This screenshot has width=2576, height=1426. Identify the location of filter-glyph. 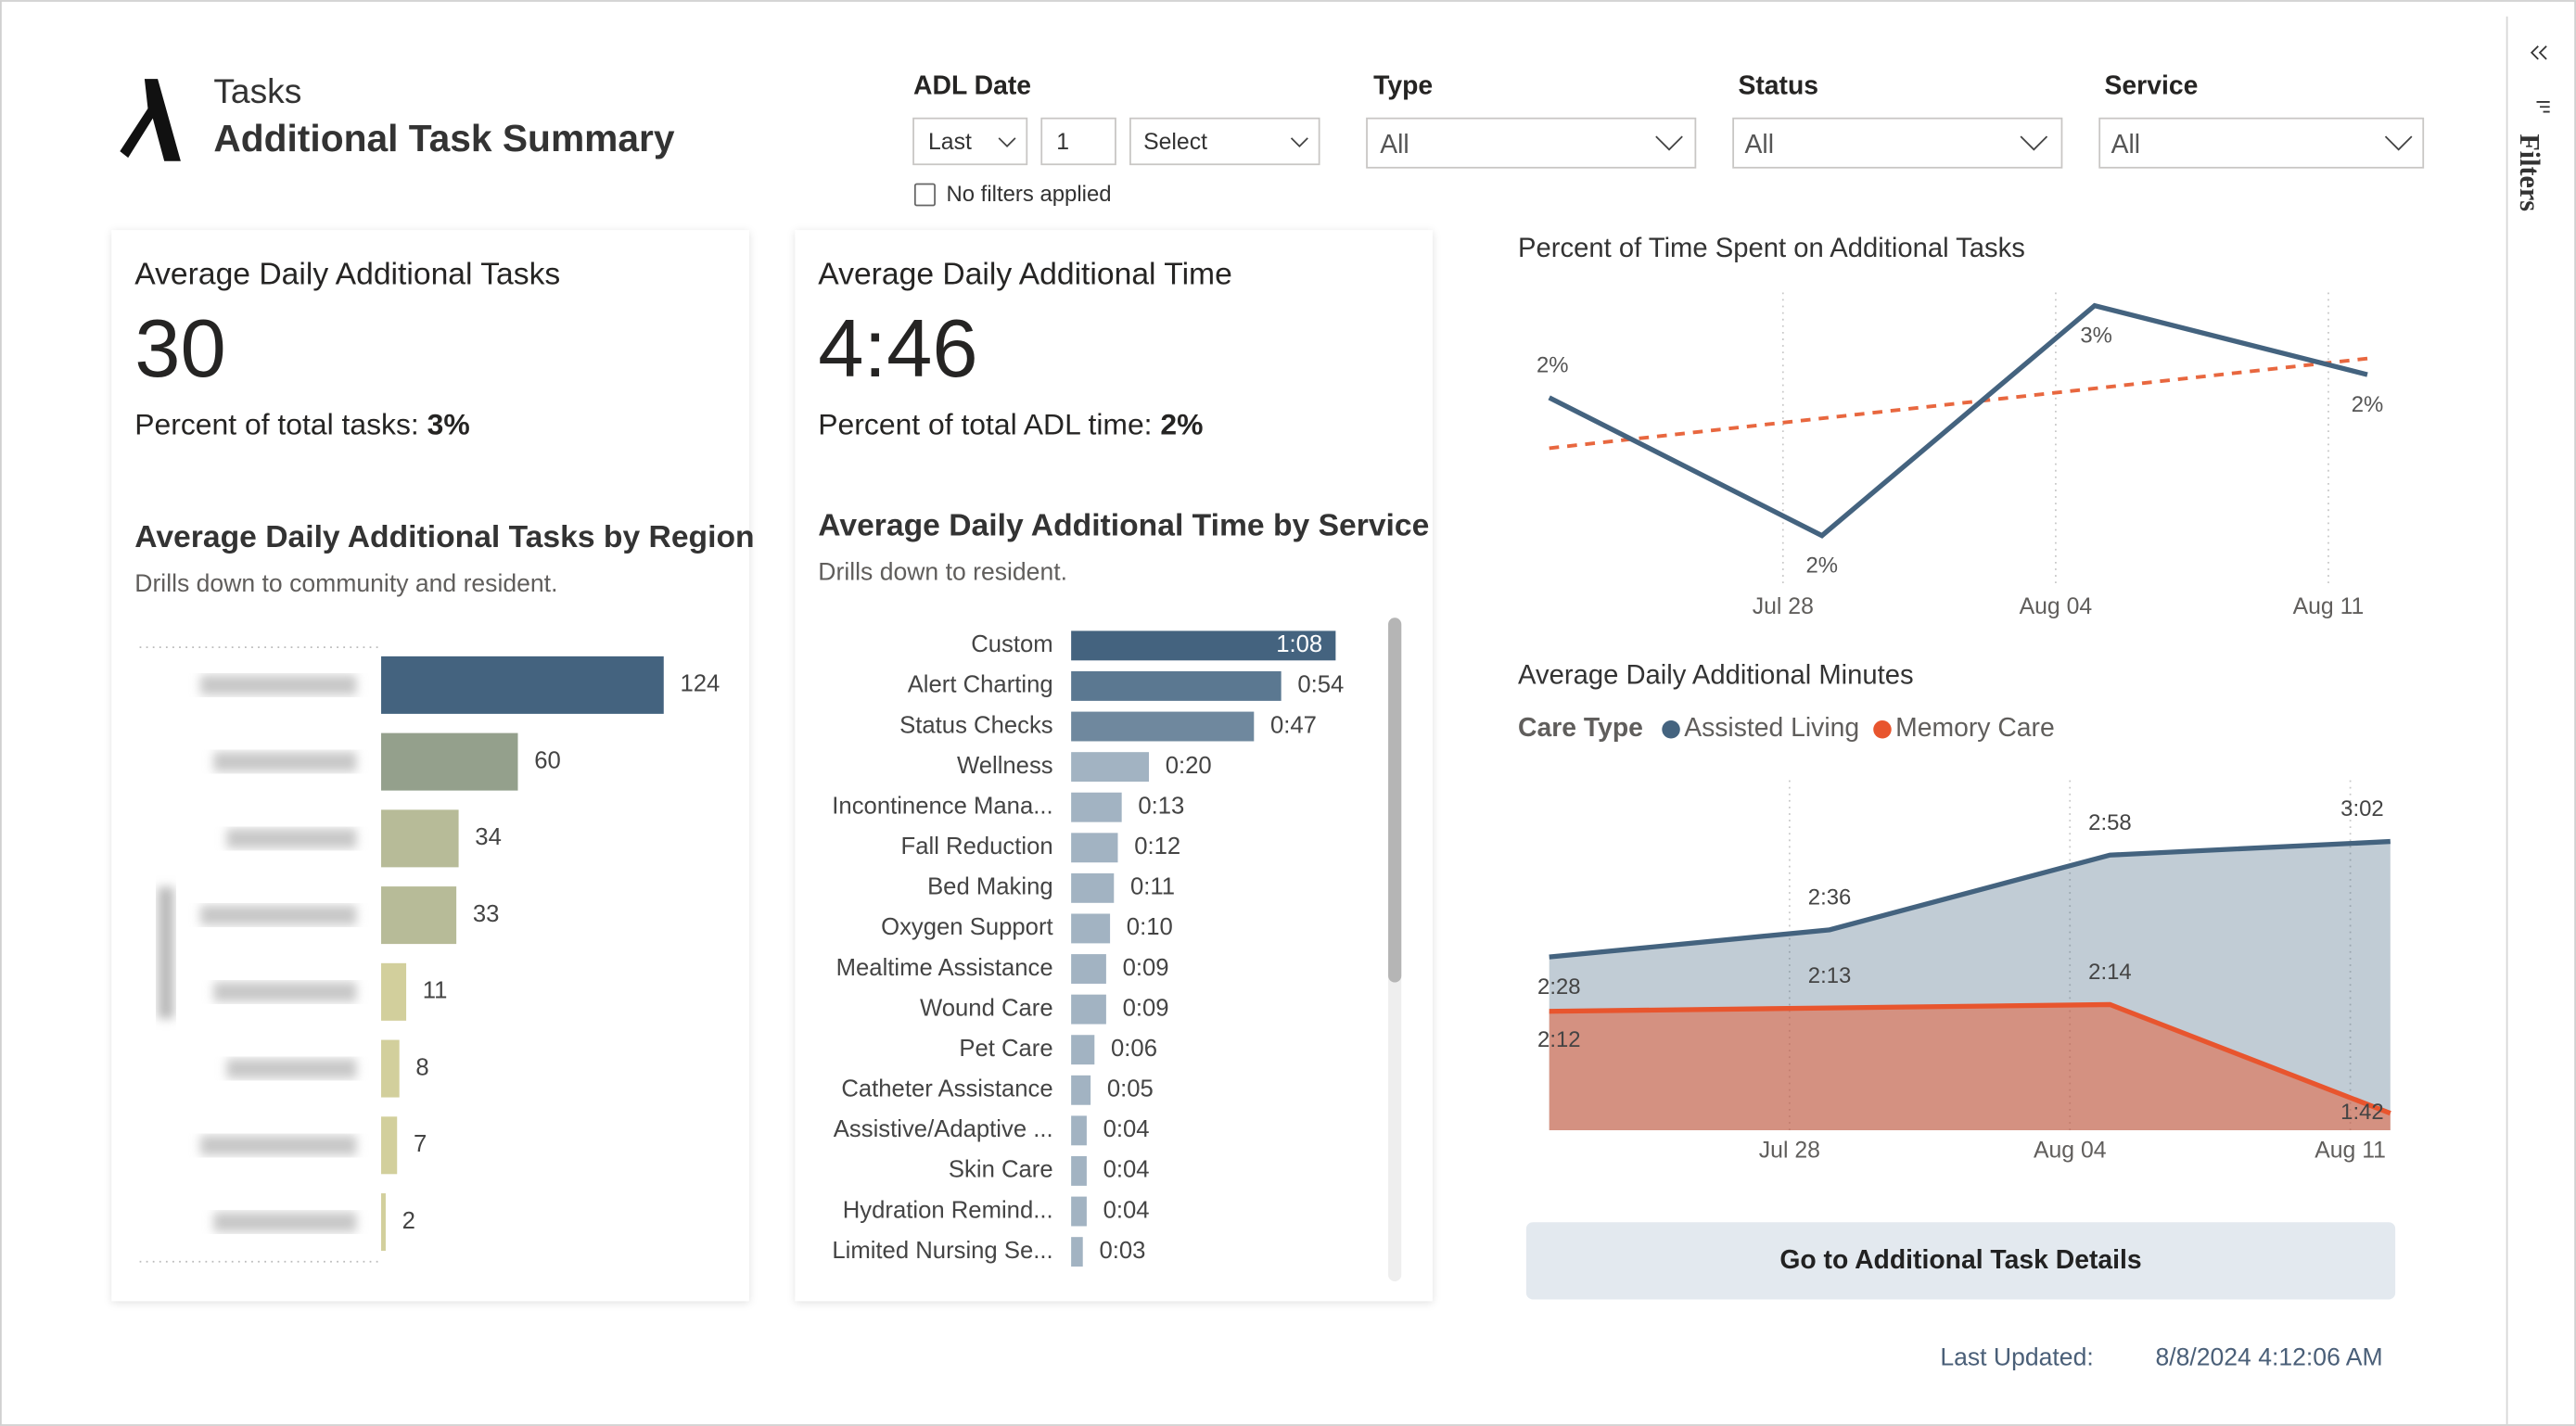
(2543, 107).